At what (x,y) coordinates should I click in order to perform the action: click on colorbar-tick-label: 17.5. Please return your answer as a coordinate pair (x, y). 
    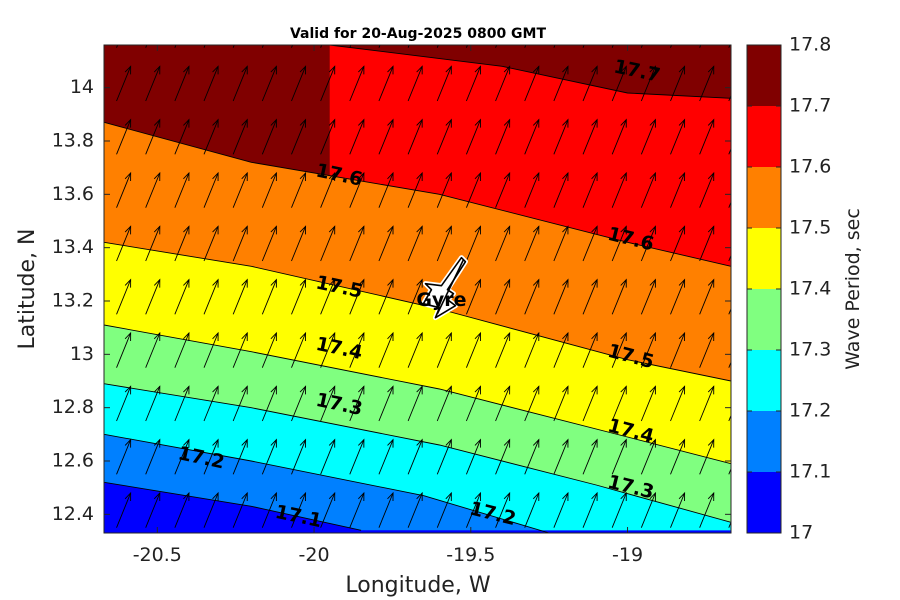
    Looking at the image, I should click on (810, 228).